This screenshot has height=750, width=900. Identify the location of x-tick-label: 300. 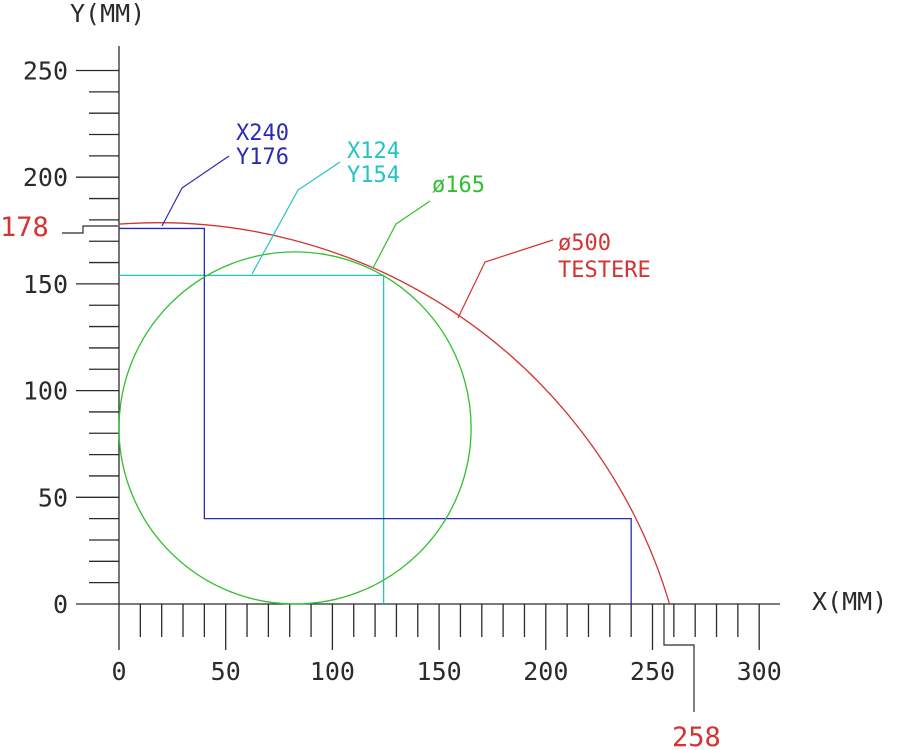
(759, 671).